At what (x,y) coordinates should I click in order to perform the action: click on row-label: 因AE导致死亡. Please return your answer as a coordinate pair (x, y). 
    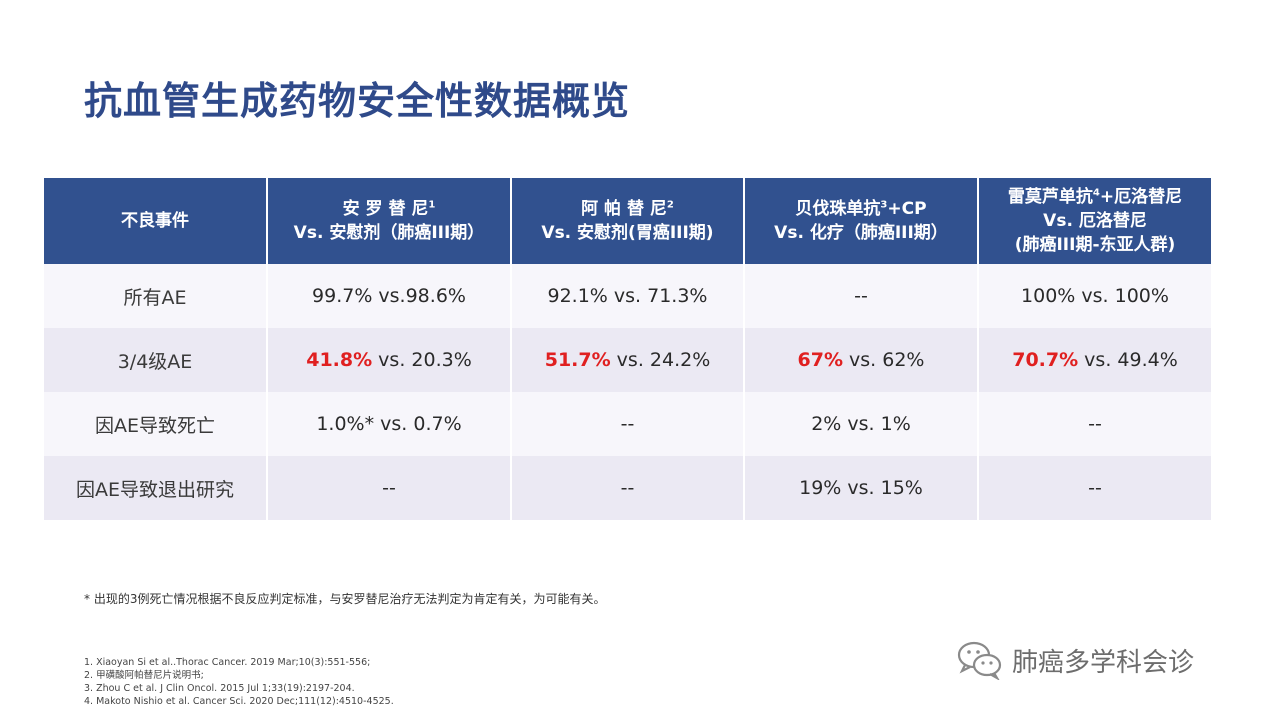
    Looking at the image, I should click on (156, 424).